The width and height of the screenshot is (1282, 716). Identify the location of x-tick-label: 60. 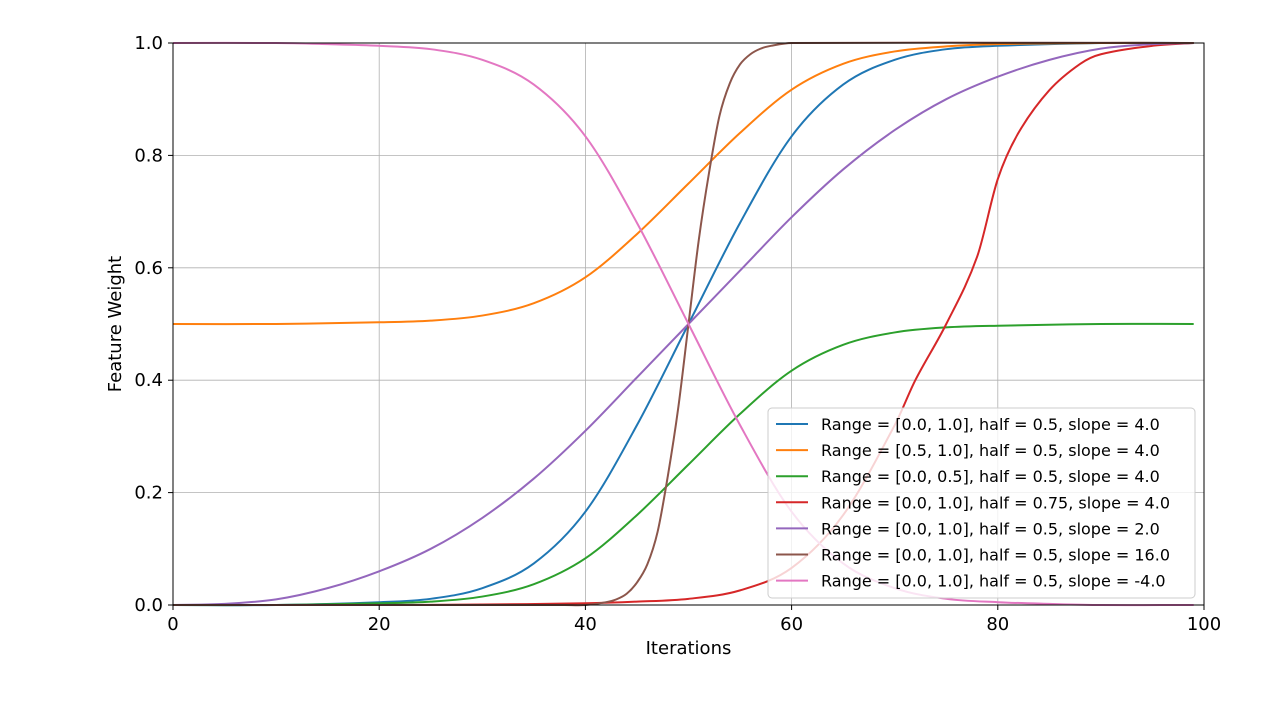
(791, 624).